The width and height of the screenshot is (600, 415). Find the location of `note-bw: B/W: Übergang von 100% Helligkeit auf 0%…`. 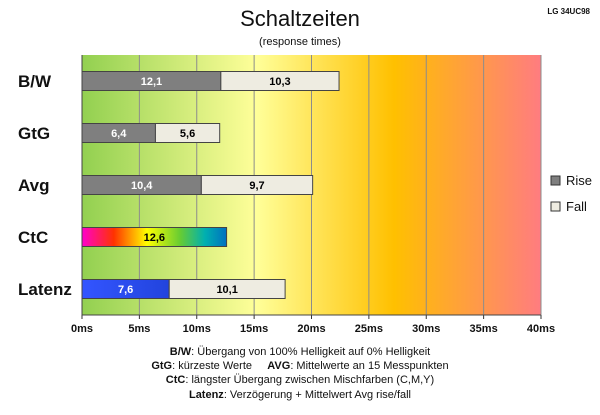

note-bw: B/W: Übergang von 100% Helligkeit auf 0%… is located at coordinates (300, 352).